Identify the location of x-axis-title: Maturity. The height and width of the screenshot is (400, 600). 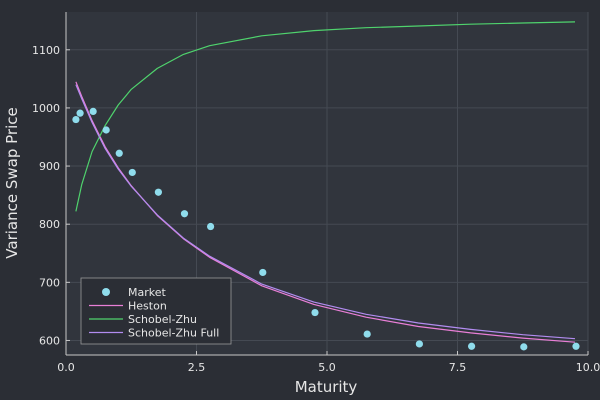
(326, 387).